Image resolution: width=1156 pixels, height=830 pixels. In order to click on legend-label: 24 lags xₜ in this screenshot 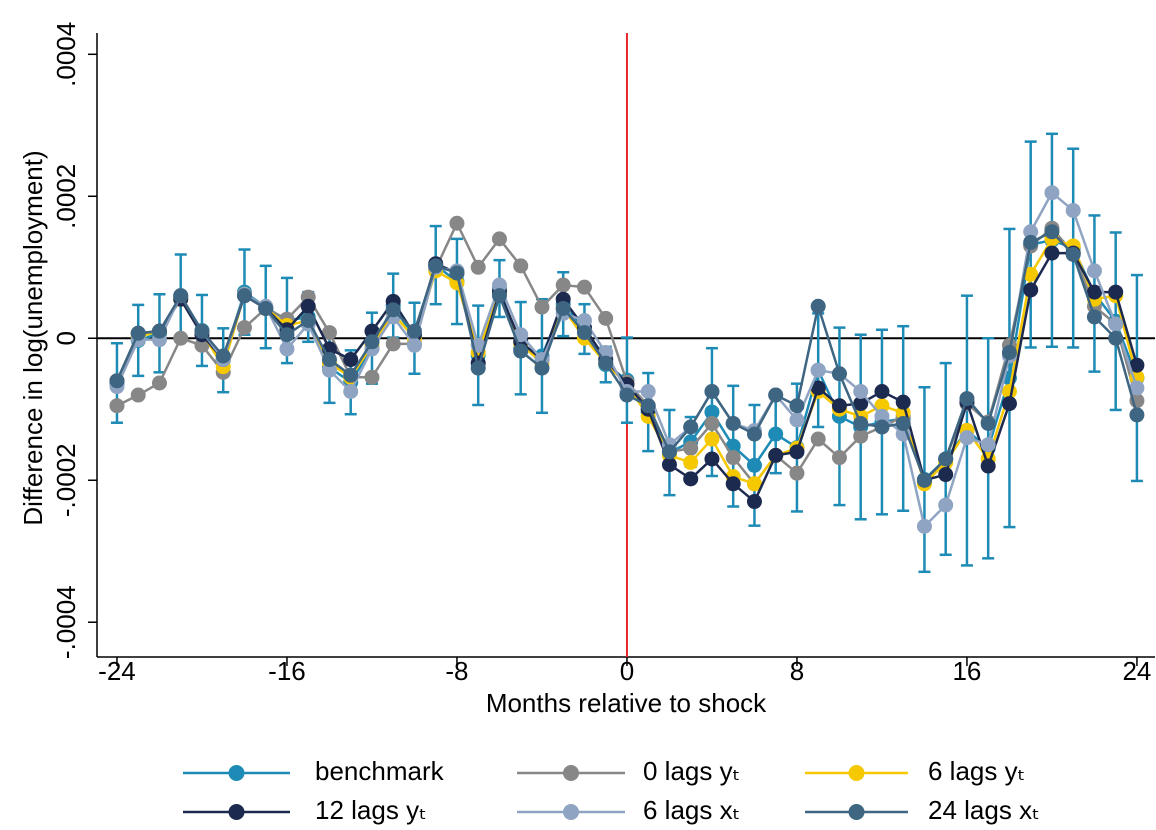, I will do `click(984, 810)`.